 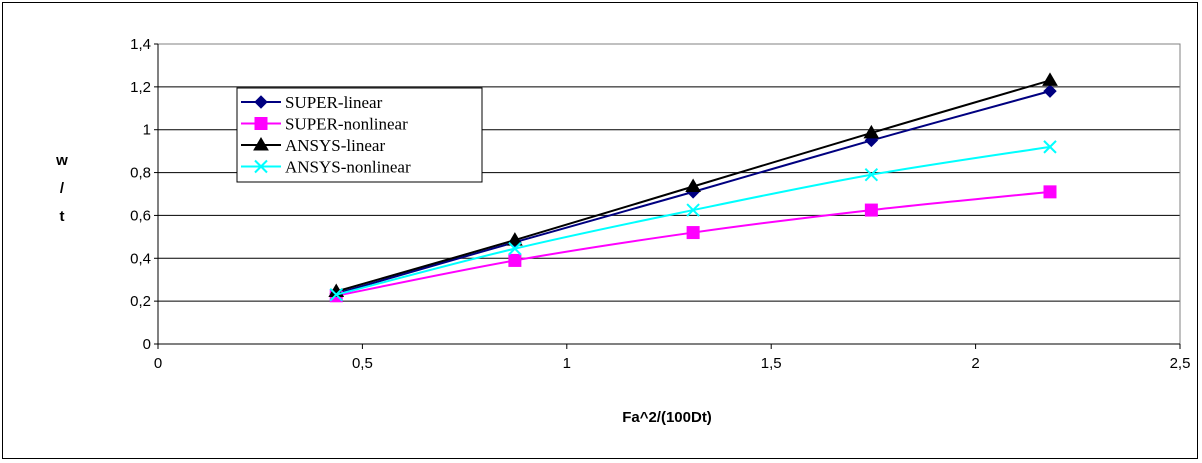 What do you see at coordinates (140, 258) in the screenshot?
I see `y-tick-label: 0,4` at bounding box center [140, 258].